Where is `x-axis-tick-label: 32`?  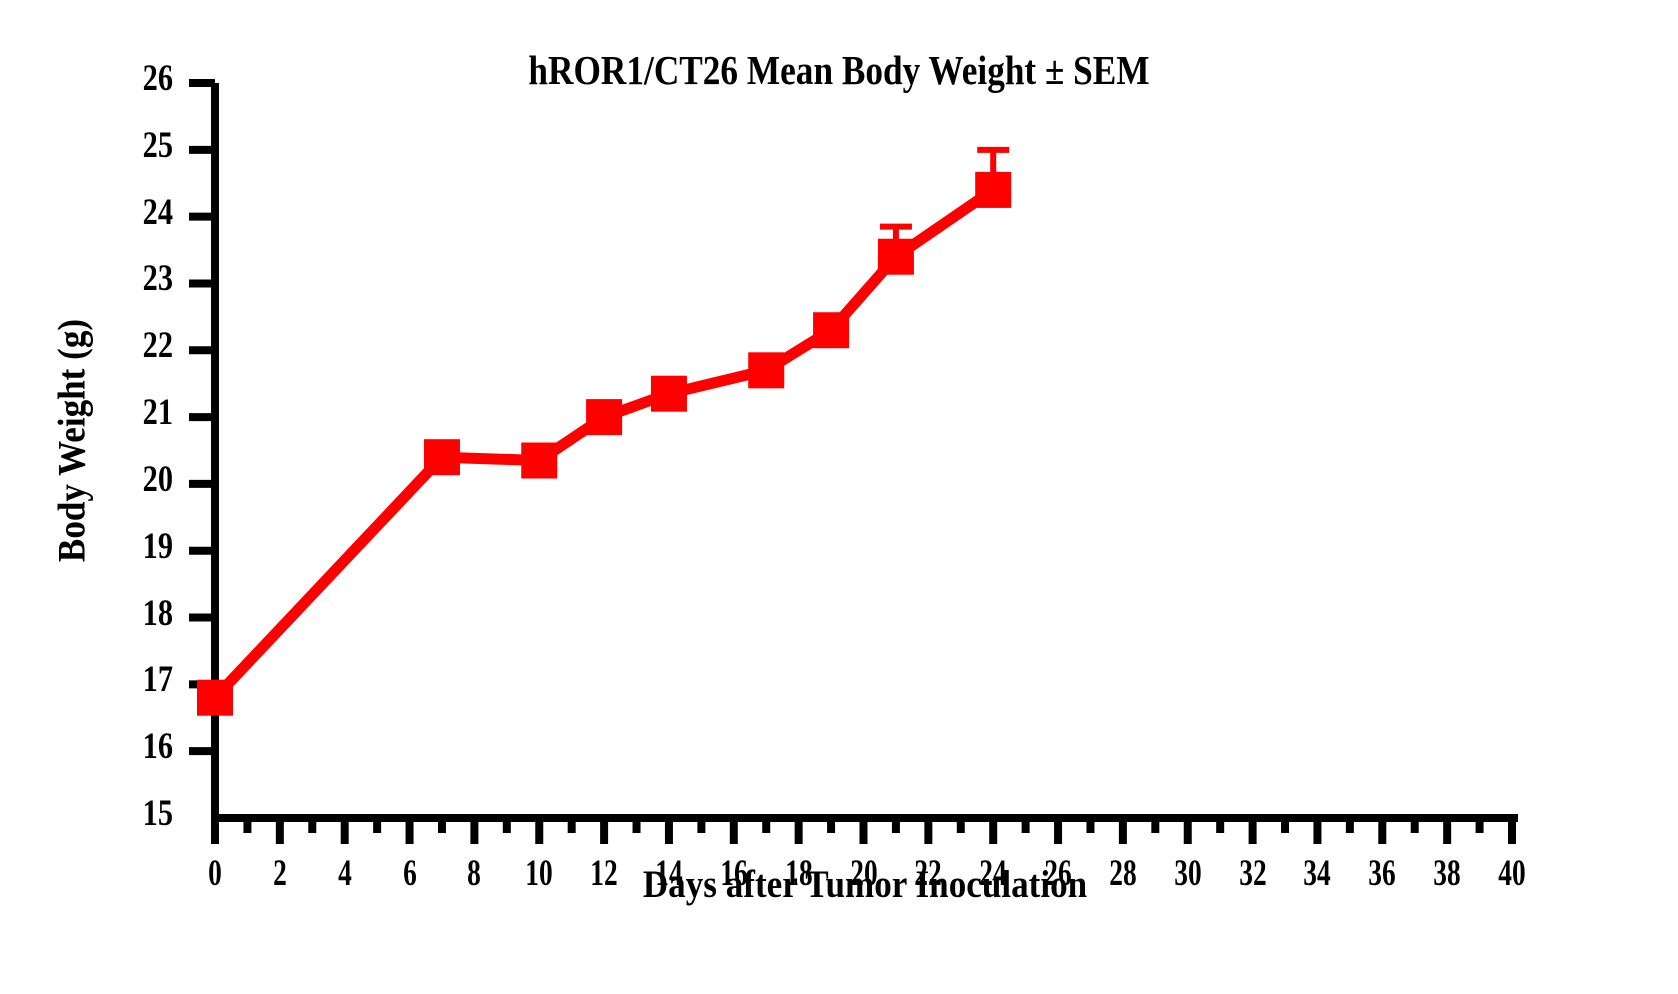 x-axis-tick-label: 32 is located at coordinates (1252, 873).